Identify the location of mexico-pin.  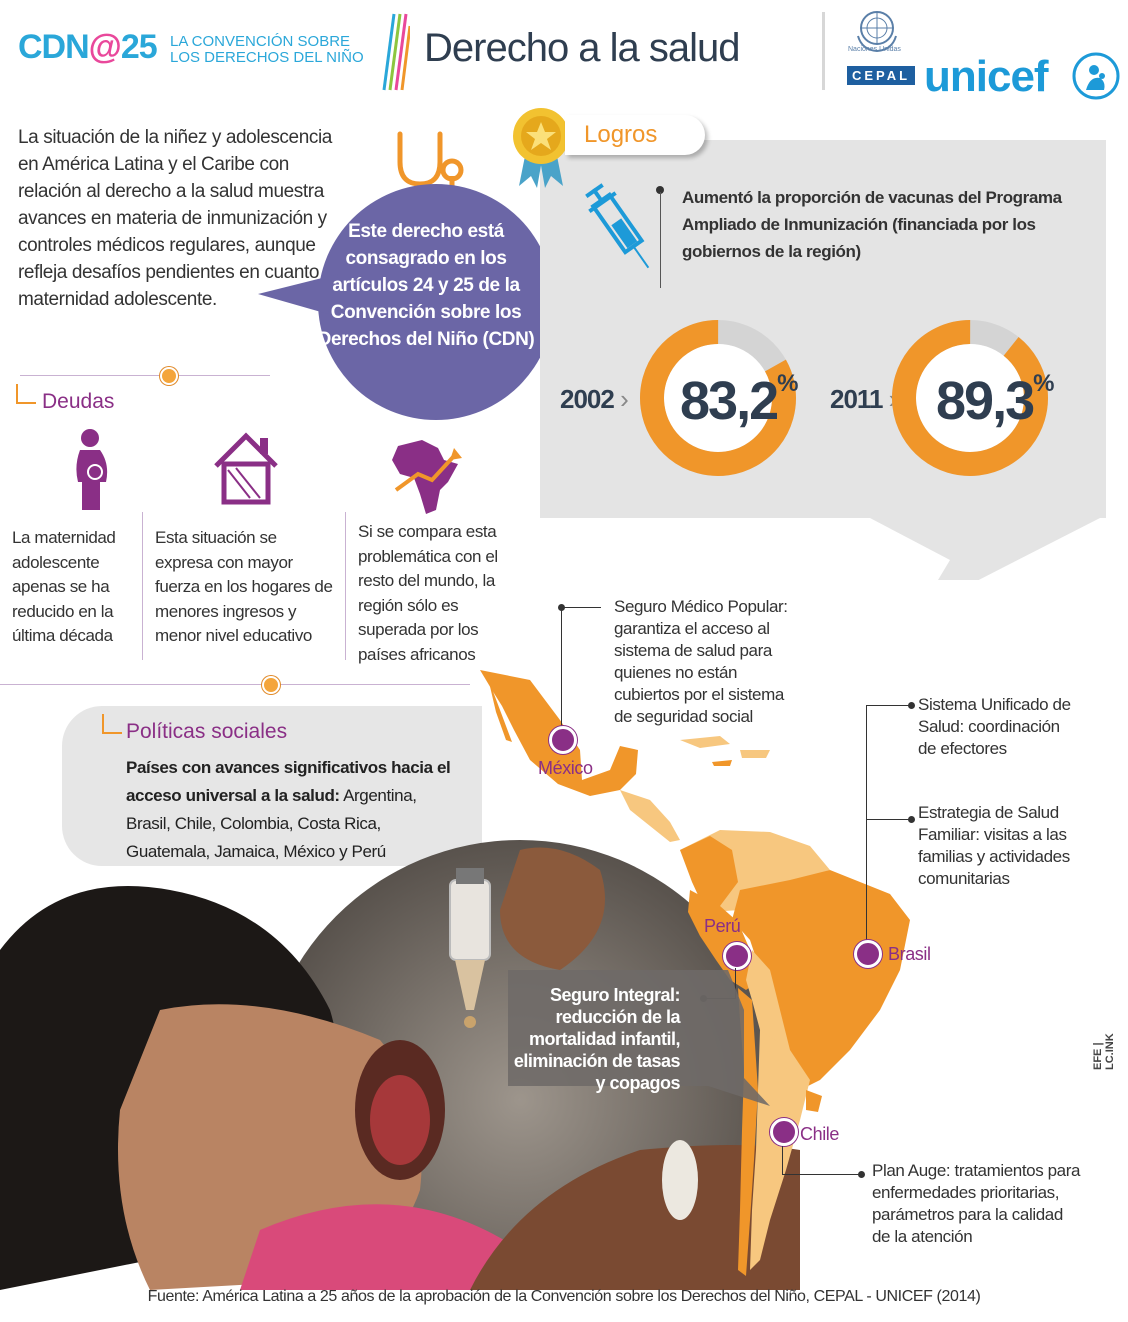
(563, 740).